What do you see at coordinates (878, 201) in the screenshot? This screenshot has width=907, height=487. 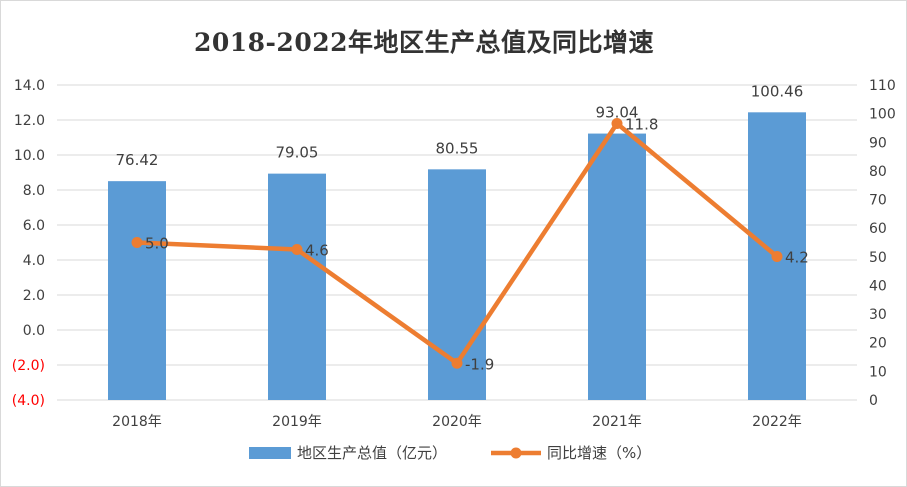 I see `right-axis-tick-label: 70` at bounding box center [878, 201].